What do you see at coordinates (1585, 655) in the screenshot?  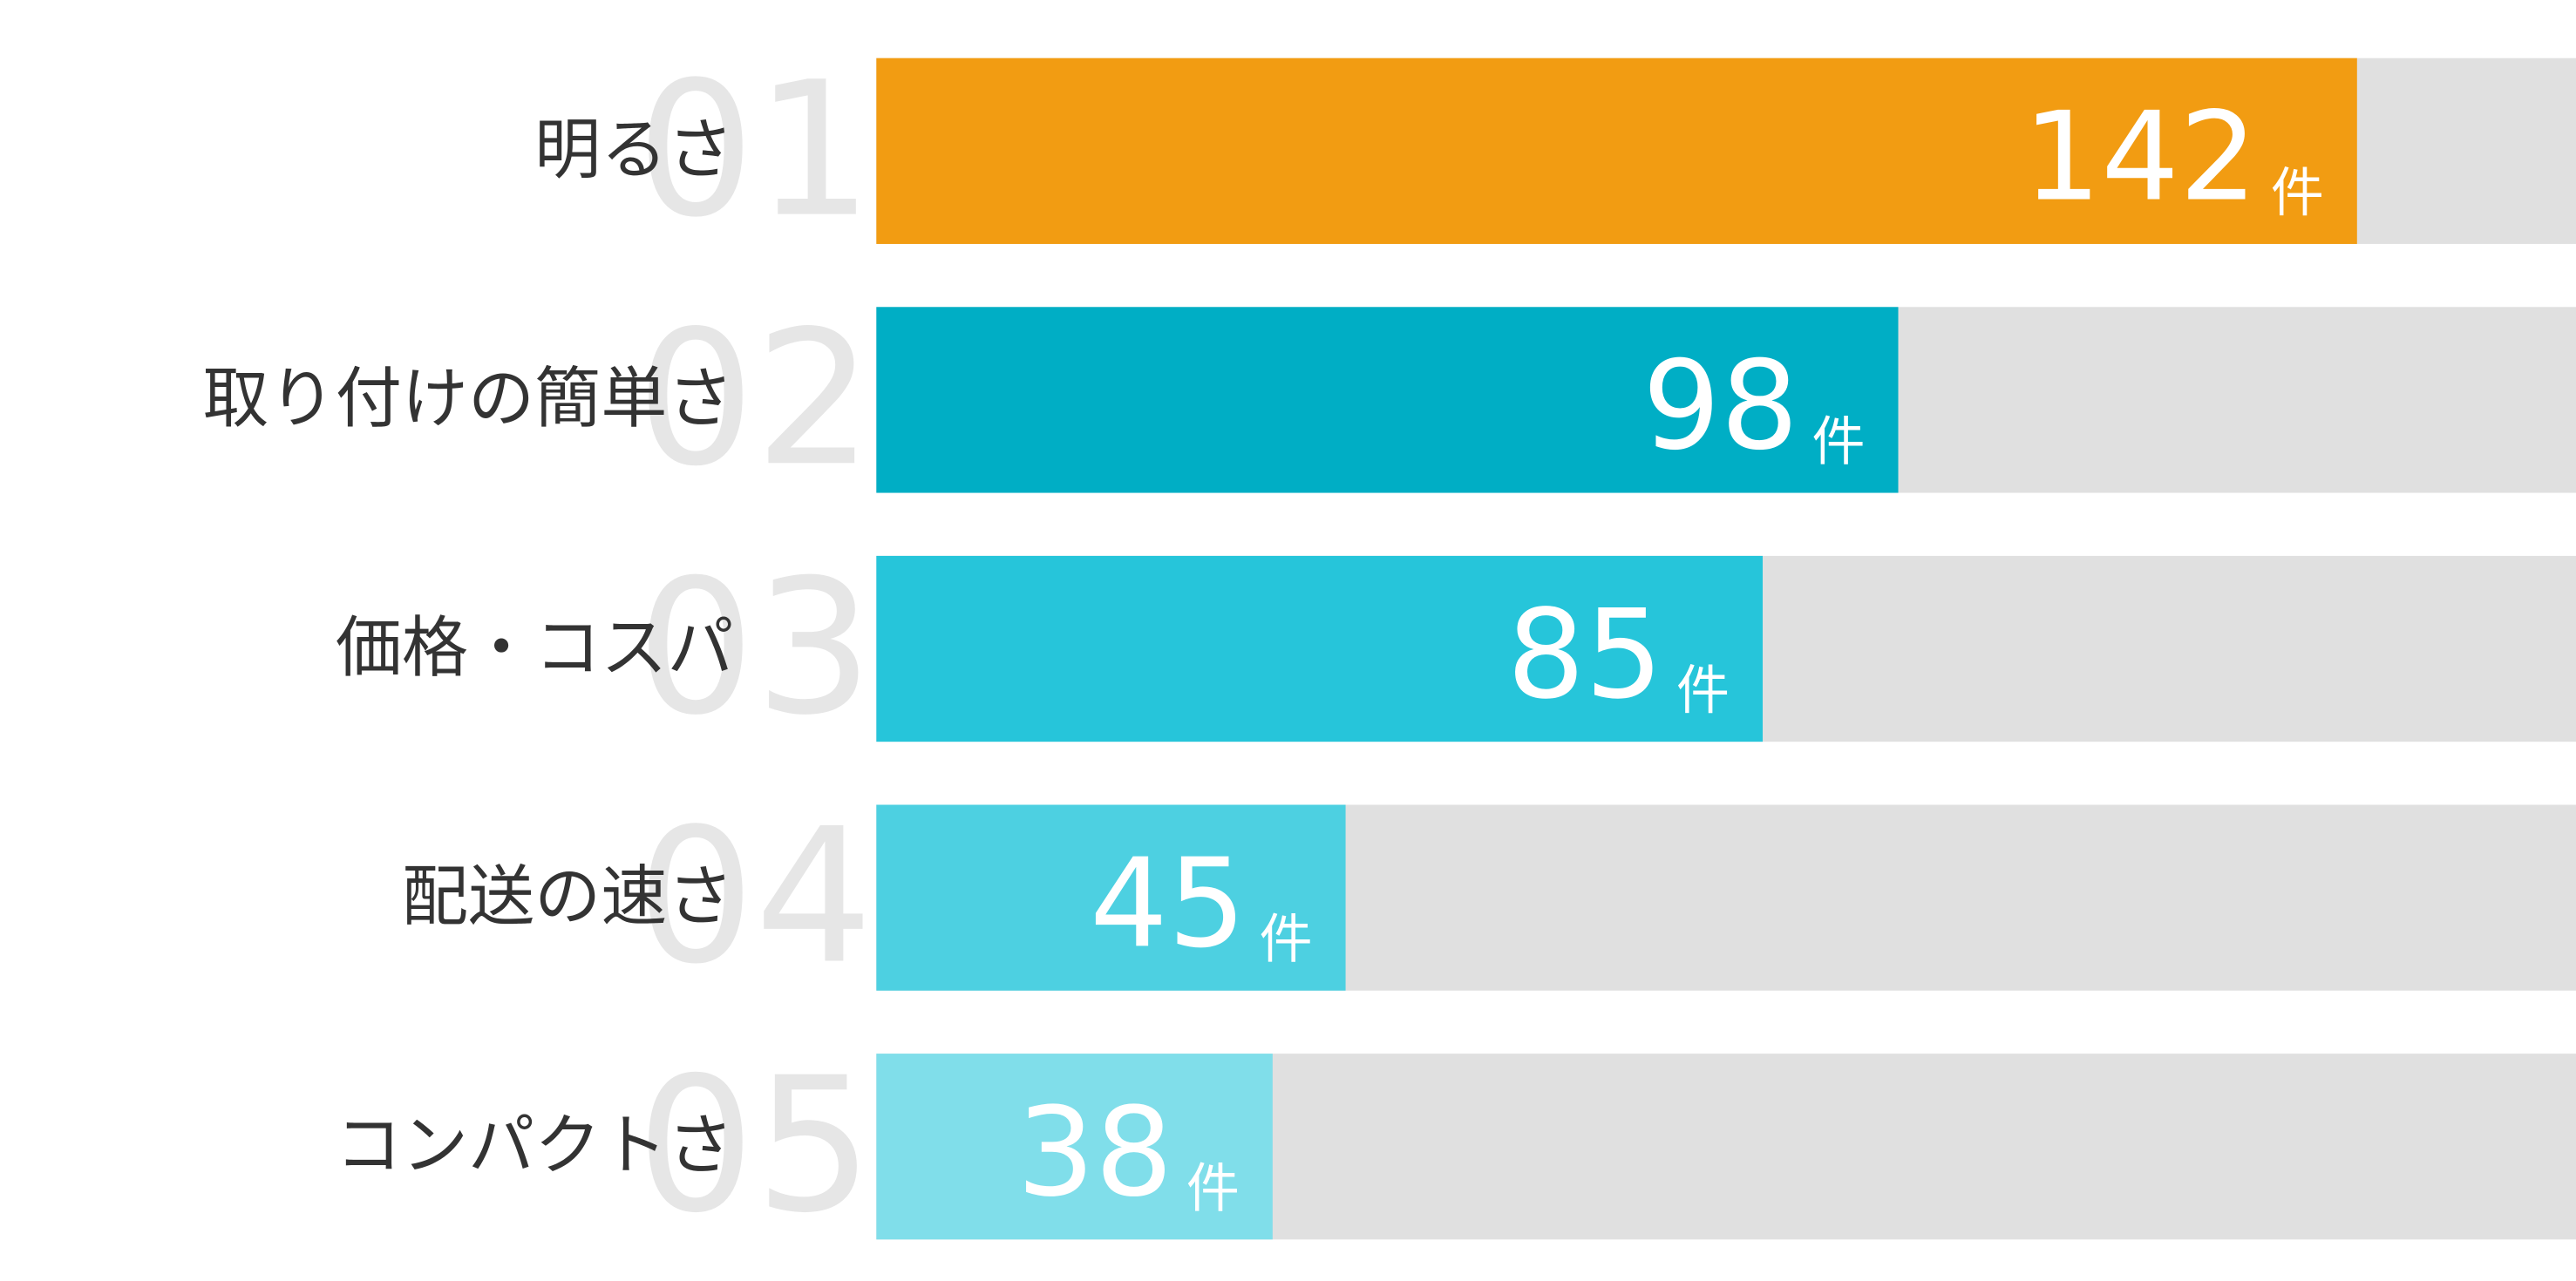 I see `value-label: 85` at bounding box center [1585, 655].